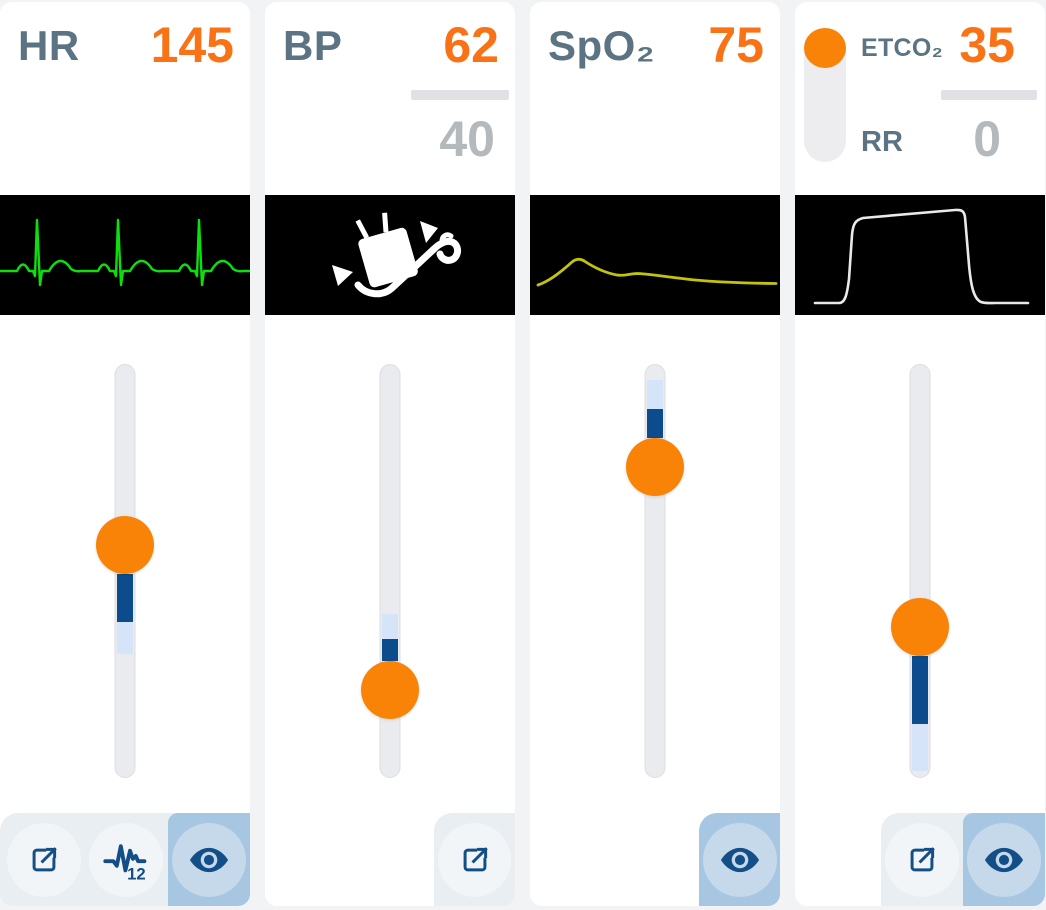 This screenshot has height=910, width=1046. Describe the element at coordinates (49, 45) in the screenshot. I see `hr-label: HR` at that location.